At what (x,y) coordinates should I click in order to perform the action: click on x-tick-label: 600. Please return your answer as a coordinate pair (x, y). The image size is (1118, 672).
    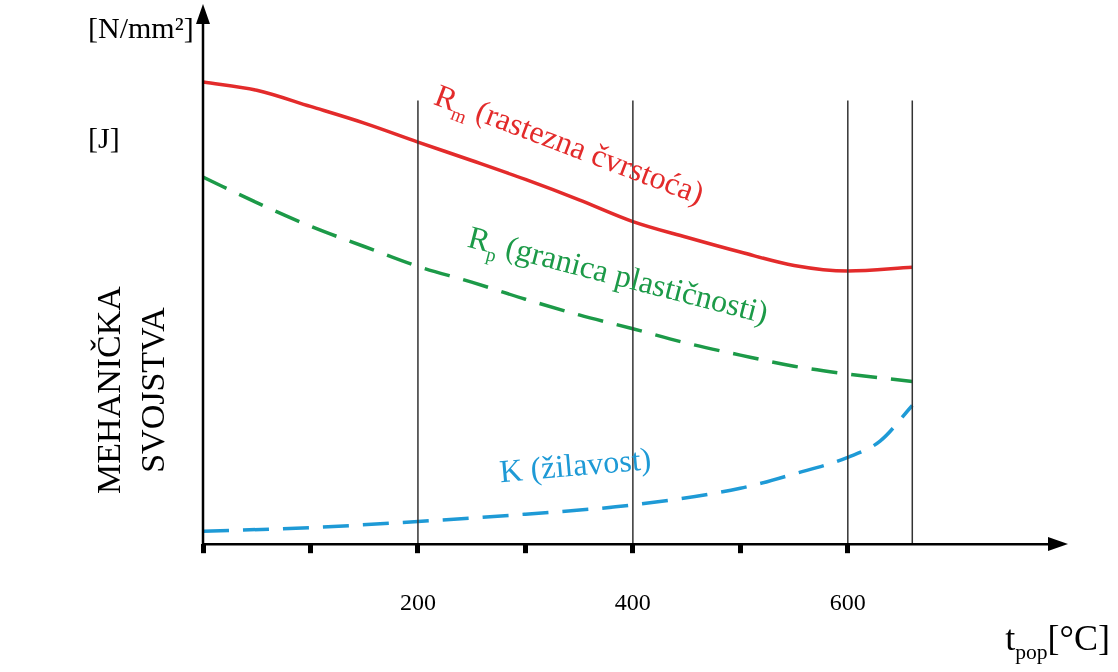
    Looking at the image, I should click on (847, 601).